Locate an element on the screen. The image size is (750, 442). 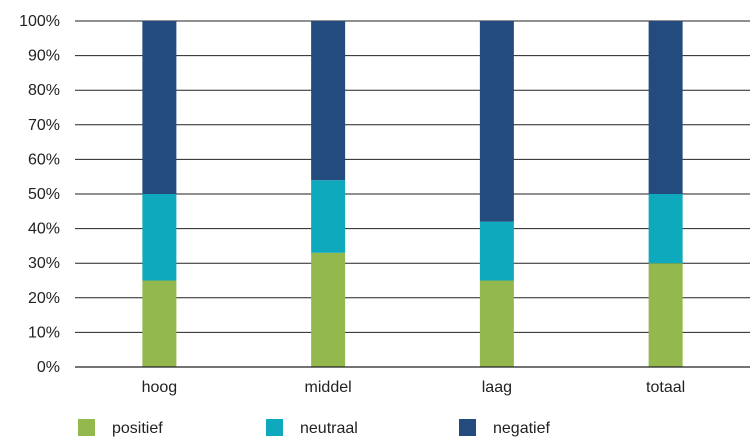
x-category-label: middel is located at coordinates (328, 387).